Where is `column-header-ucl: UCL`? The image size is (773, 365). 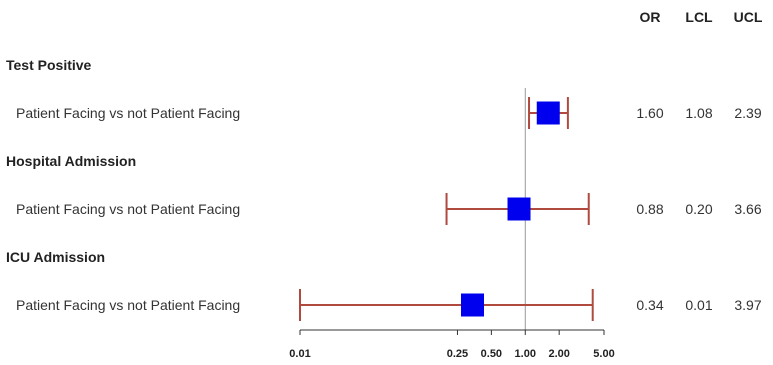
column-header-ucl: UCL is located at coordinates (748, 17).